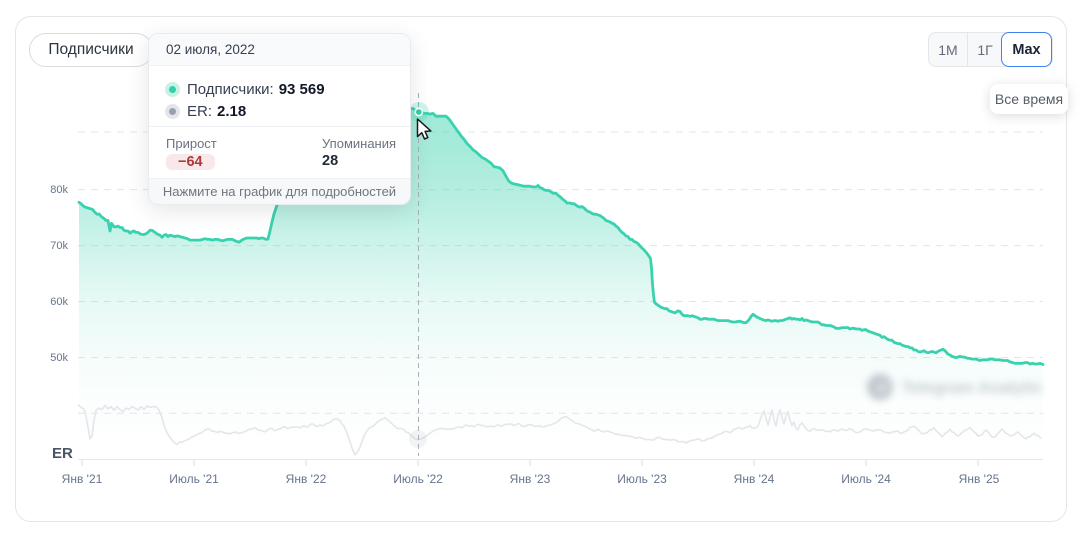  I want to click on svg-text: Telegram Analytics, so click(972, 388).